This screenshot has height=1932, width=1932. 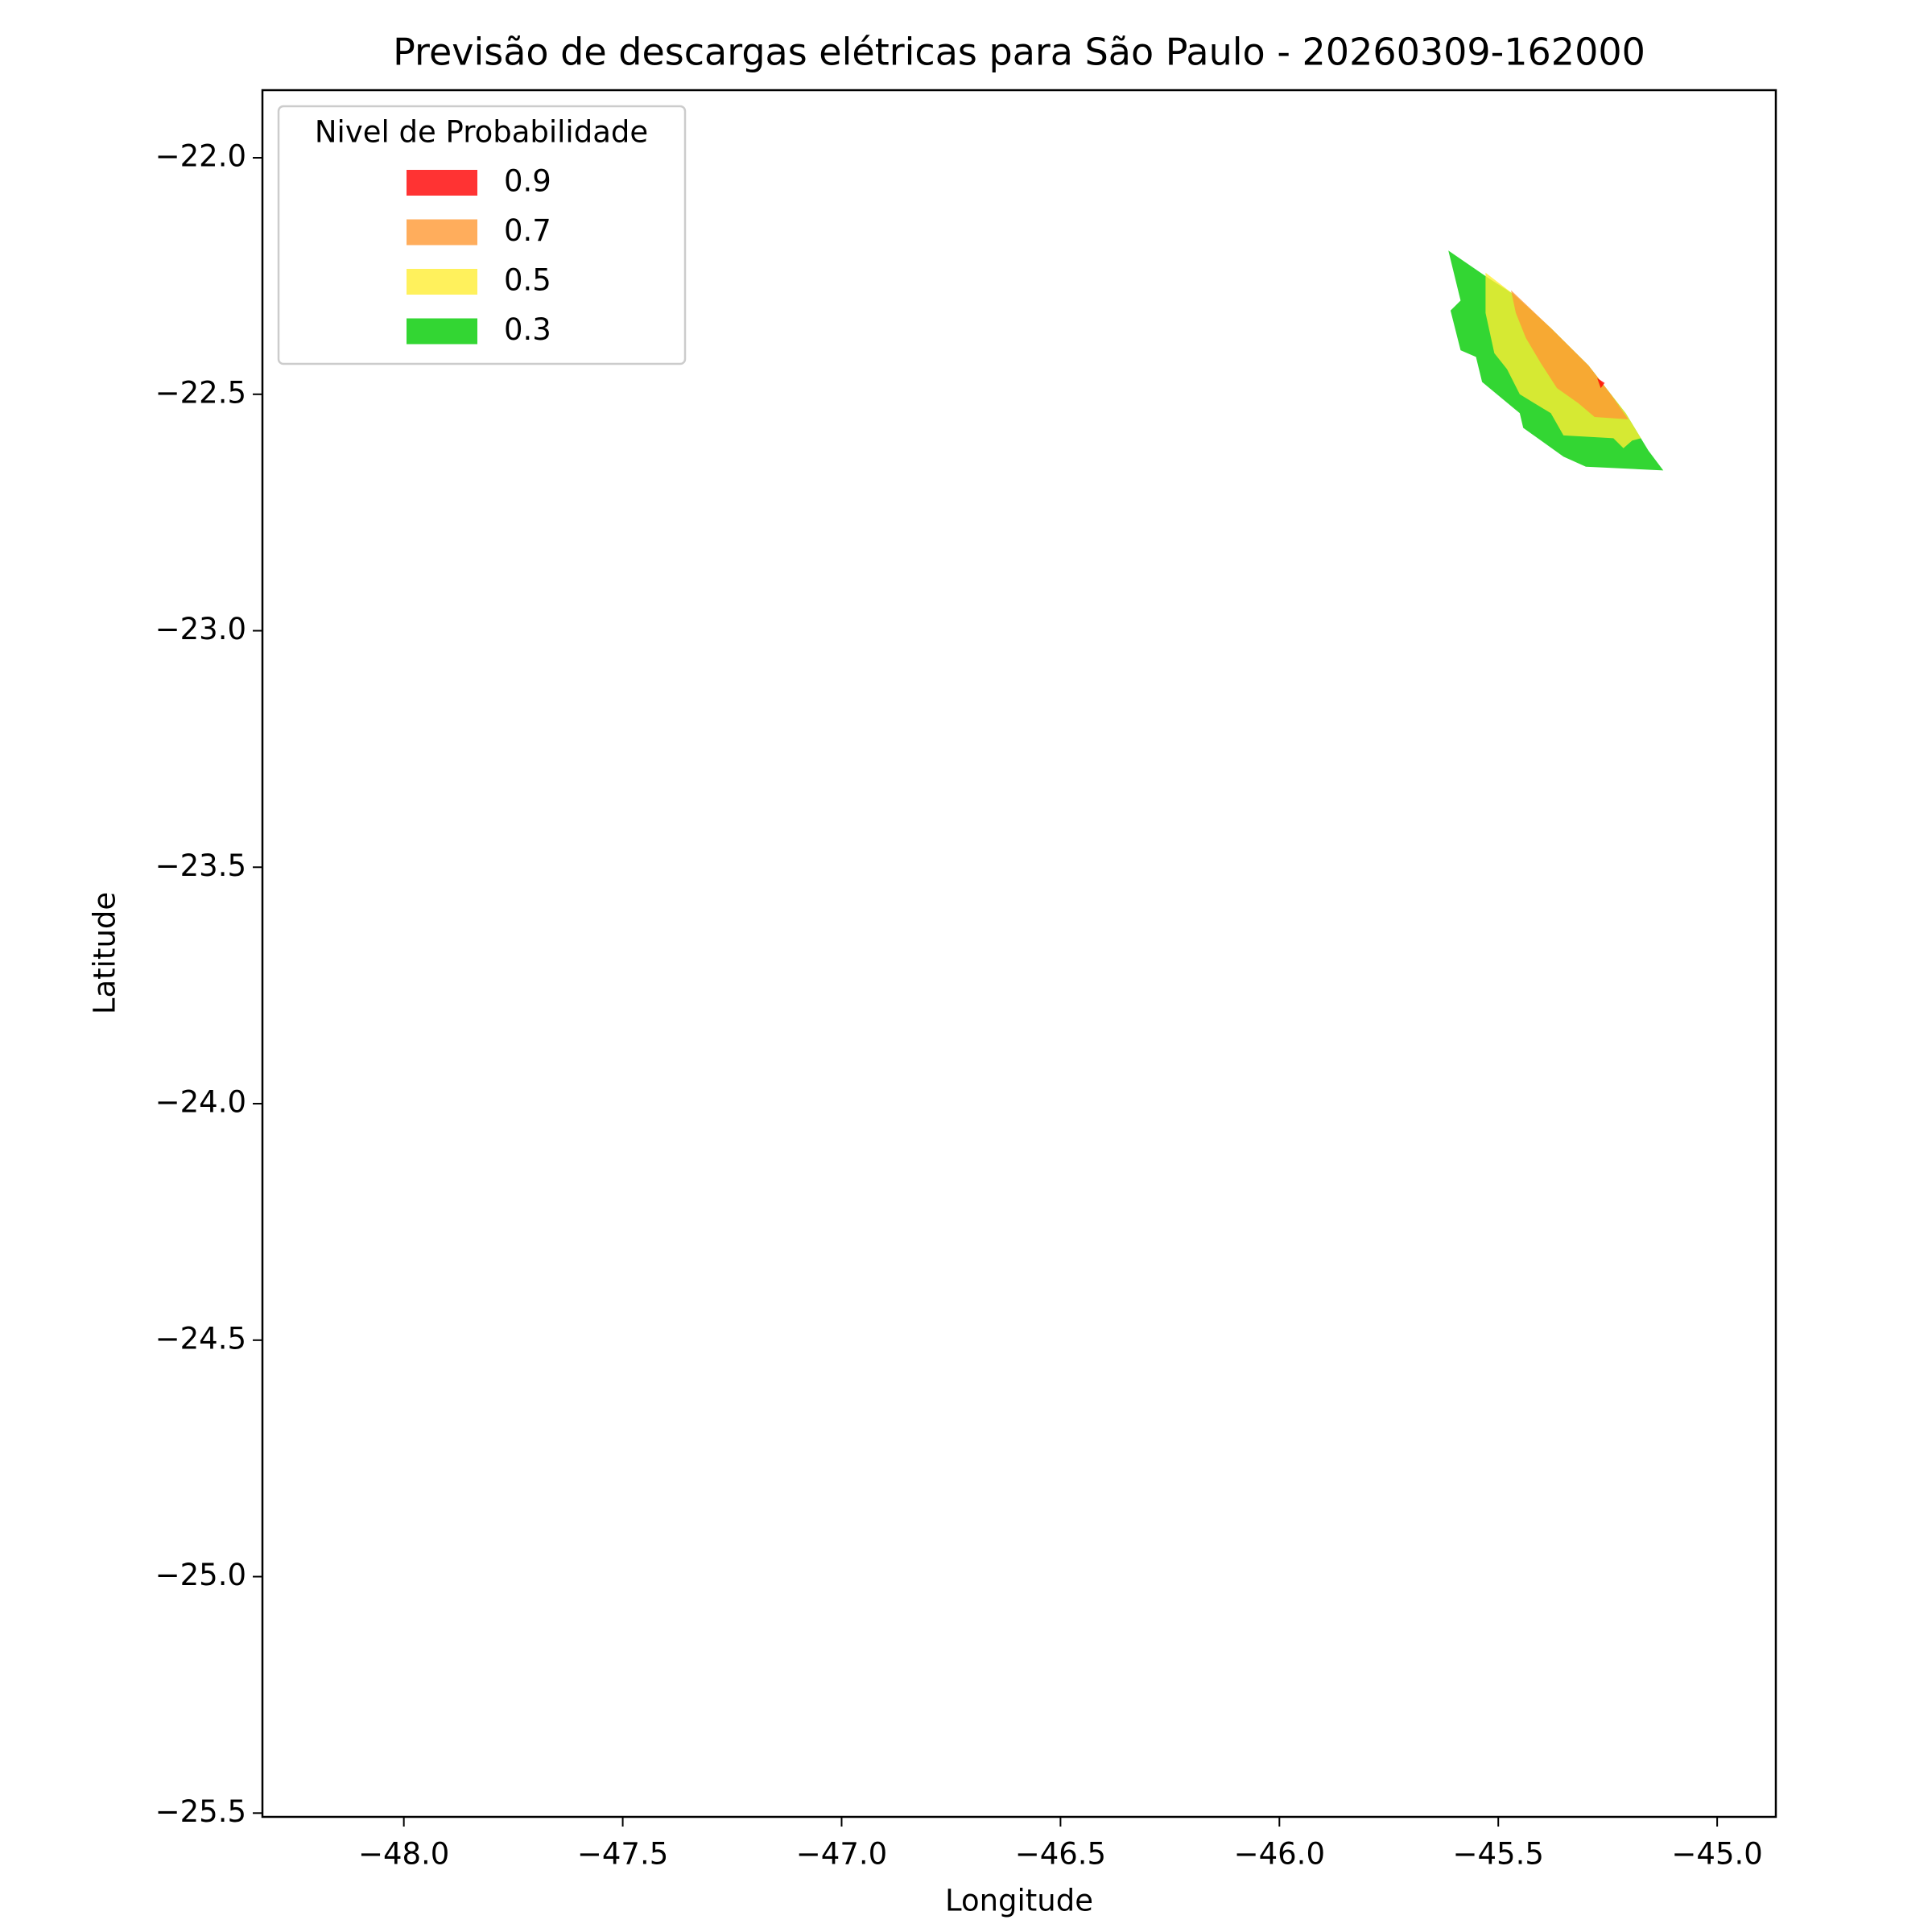 What do you see at coordinates (200, 629) in the screenshot?
I see `y-tick-label: −23.0` at bounding box center [200, 629].